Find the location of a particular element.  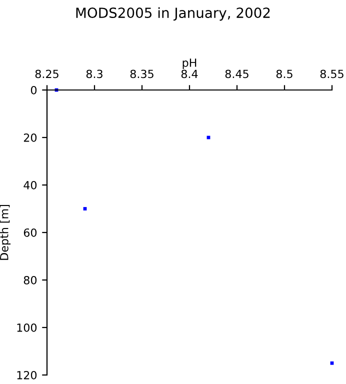

chart-title: MODS2005 in January, 2002 is located at coordinates (173, 14).